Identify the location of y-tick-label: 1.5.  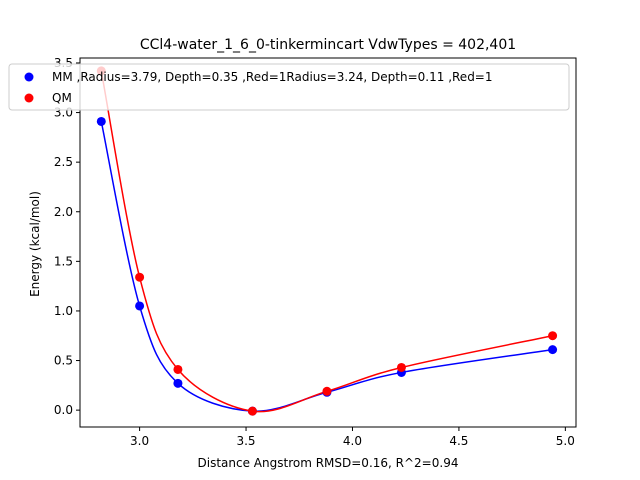
(63, 261).